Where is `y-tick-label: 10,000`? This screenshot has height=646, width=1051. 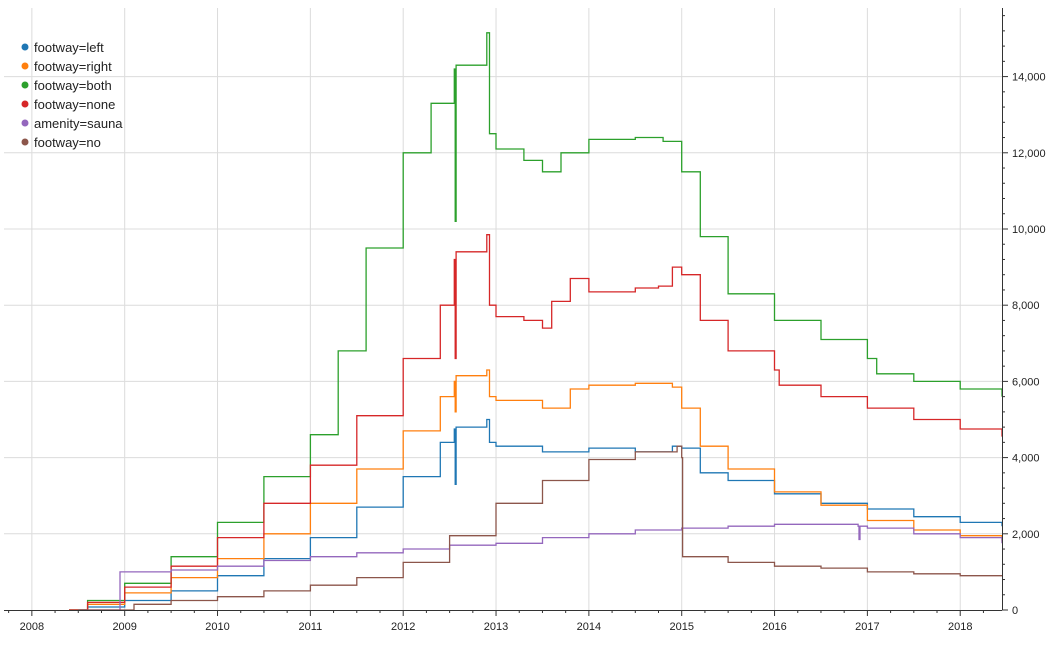 y-tick-label: 10,000 is located at coordinates (1029, 230).